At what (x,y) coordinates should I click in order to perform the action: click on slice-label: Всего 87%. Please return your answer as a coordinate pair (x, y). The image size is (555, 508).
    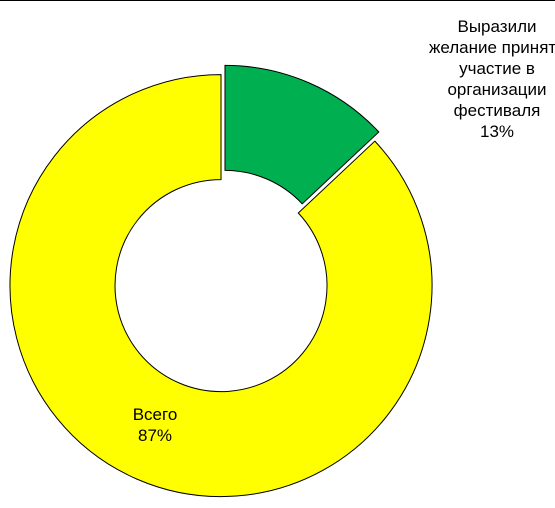
    Looking at the image, I should click on (155, 425).